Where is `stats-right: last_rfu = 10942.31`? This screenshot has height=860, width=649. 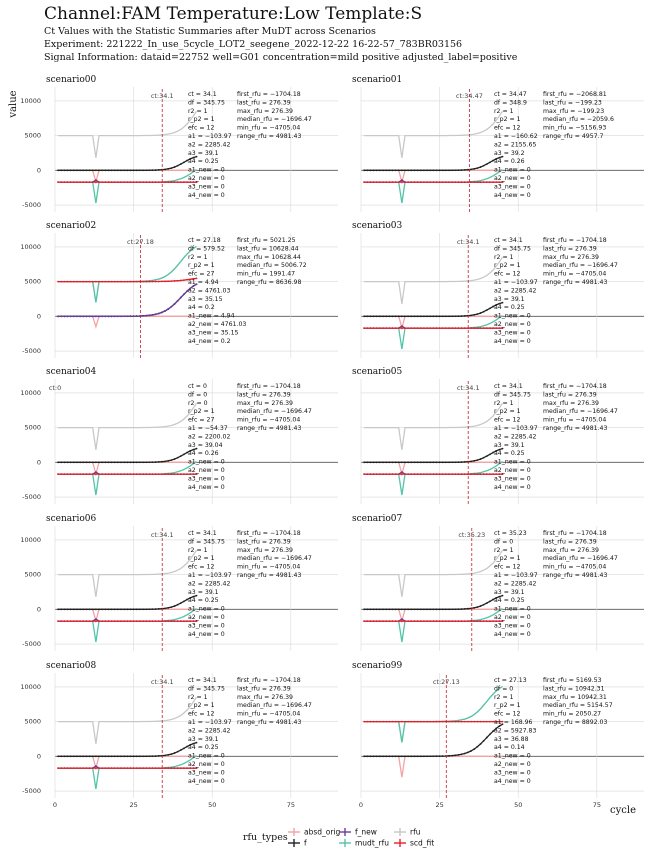 stats-right: last_rfu = 10942.31 is located at coordinates (574, 688).